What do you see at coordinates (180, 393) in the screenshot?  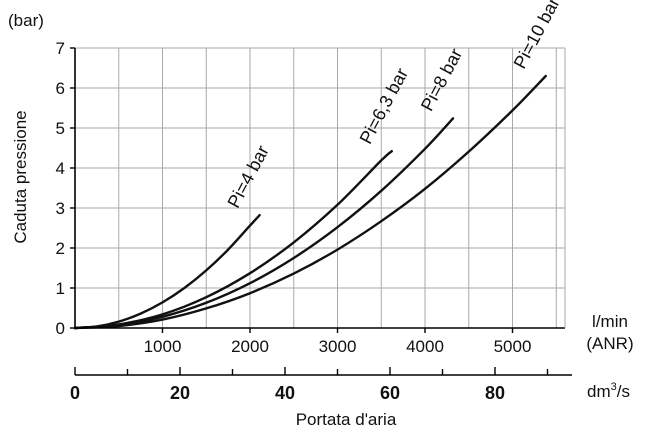 I see `secondary-x-tick-label: 20` at bounding box center [180, 393].